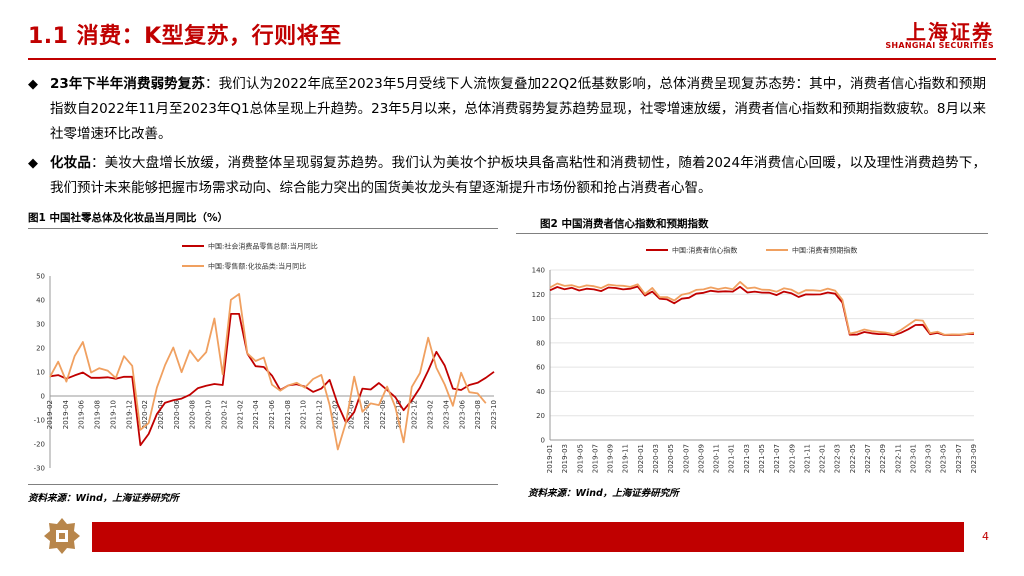 The image size is (1024, 576). What do you see at coordinates (944, 458) in the screenshot?
I see `x-tick-label: 2023-05` at bounding box center [944, 458].